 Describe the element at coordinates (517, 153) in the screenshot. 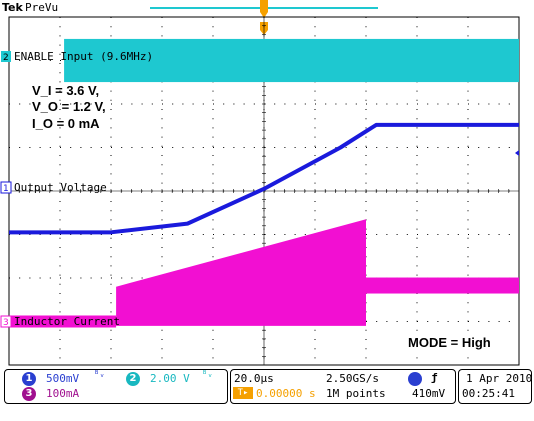

I see `trigger-level-marker` at that location.